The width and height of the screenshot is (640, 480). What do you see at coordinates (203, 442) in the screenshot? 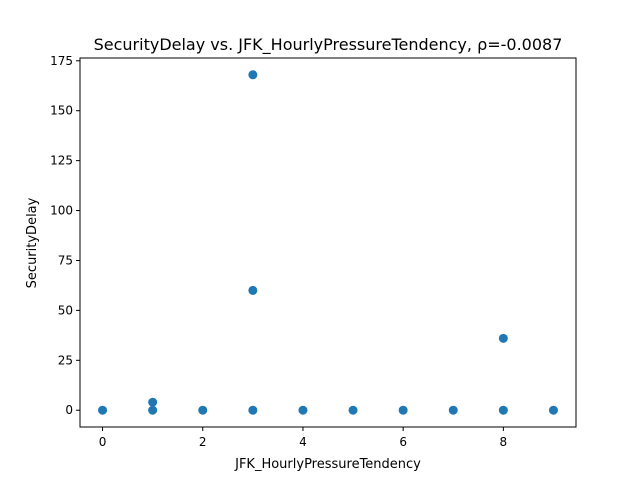
I see `x-tick-label: 2` at bounding box center [203, 442].